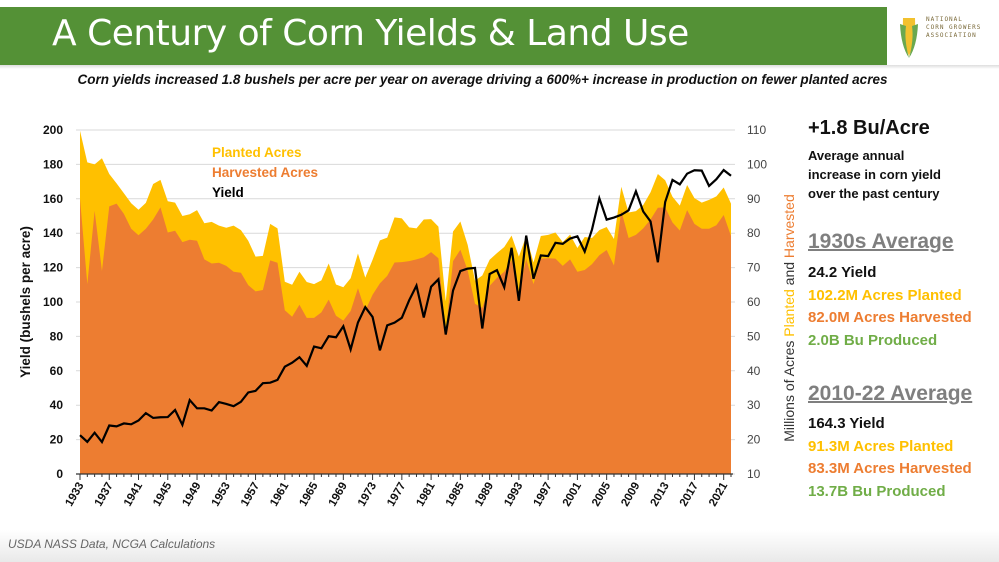 The height and width of the screenshot is (562, 999). Describe the element at coordinates (228, 192) in the screenshot. I see `legend-yield: Yield` at that location.